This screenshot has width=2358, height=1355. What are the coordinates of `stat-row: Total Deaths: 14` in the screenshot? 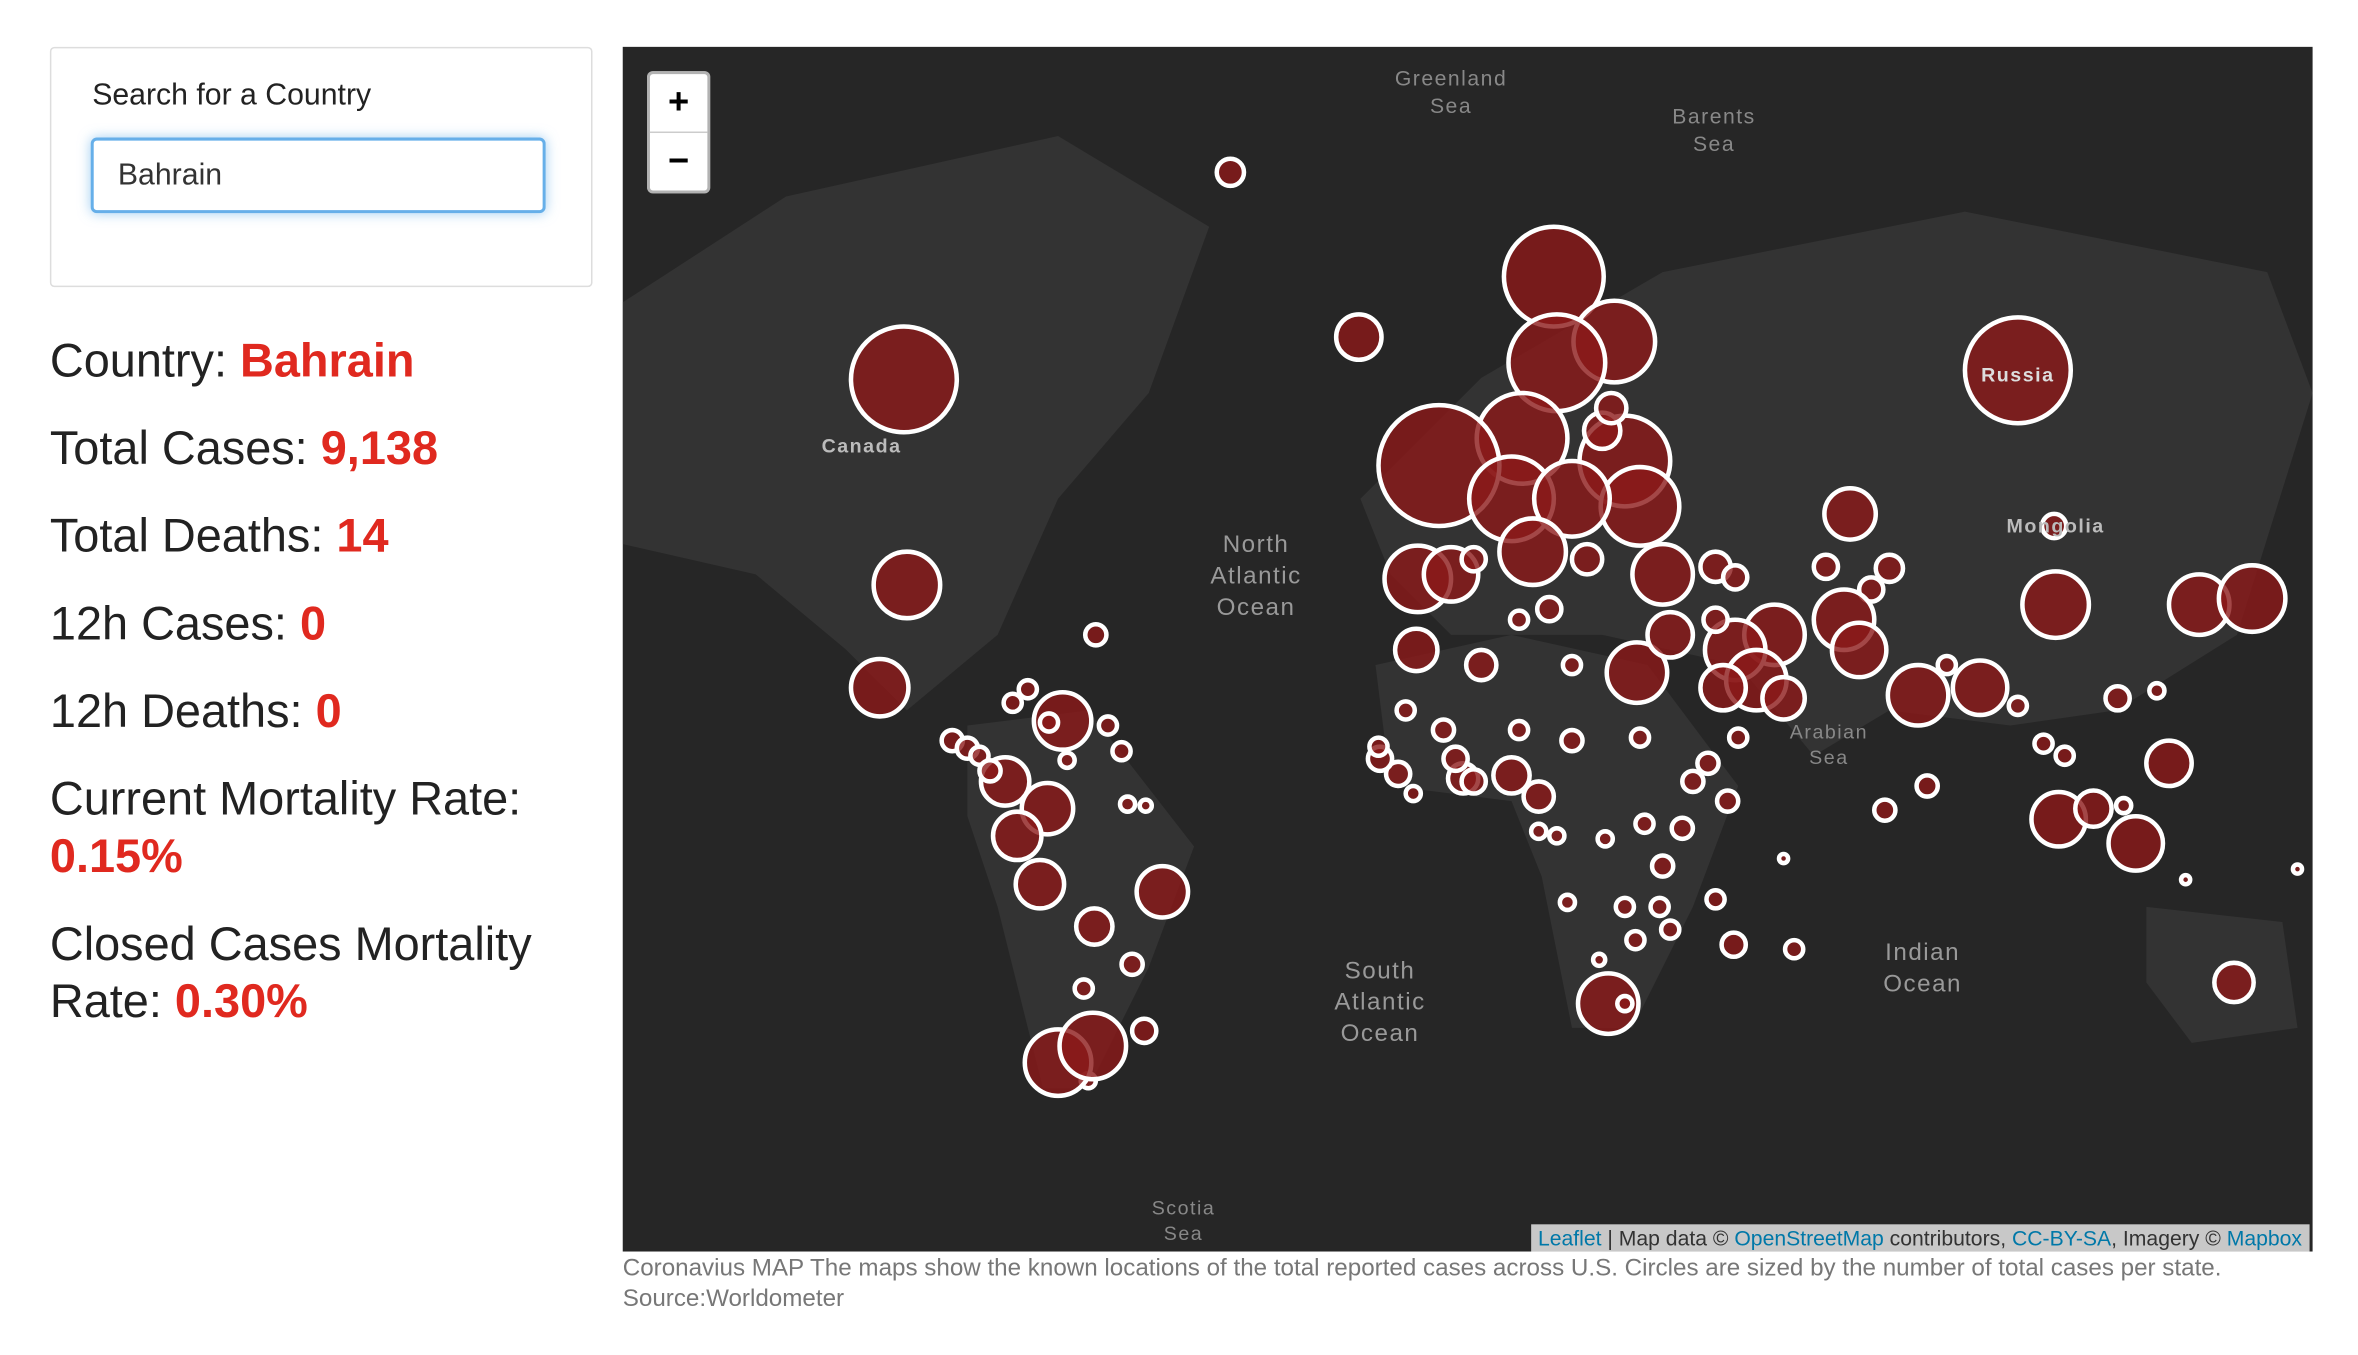 It's located at (322, 536).